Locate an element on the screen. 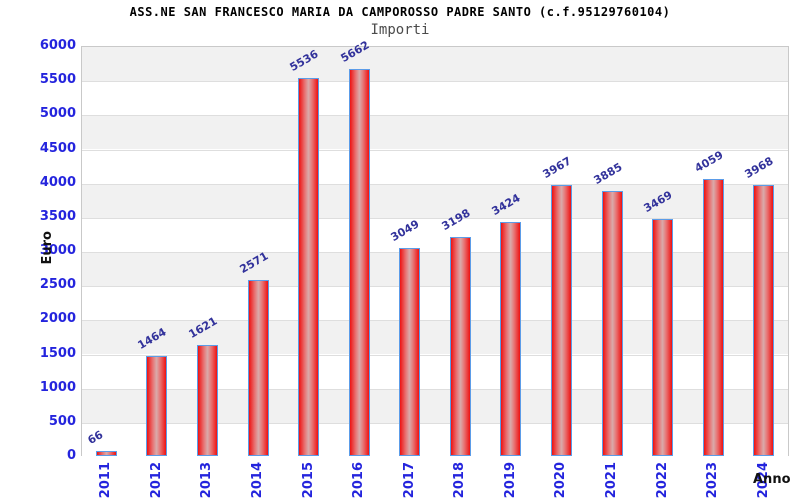 The width and height of the screenshot is (800, 500). bar-2018 is located at coordinates (460, 346).